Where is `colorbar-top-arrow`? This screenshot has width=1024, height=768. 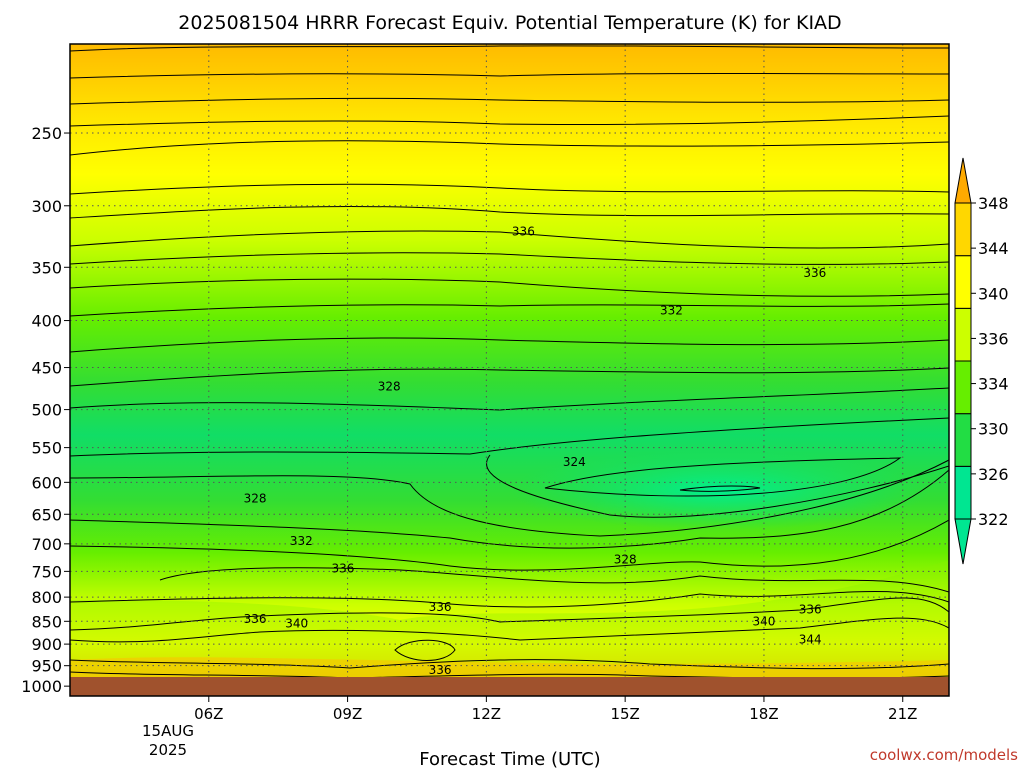 colorbar-top-arrow is located at coordinates (963, 180).